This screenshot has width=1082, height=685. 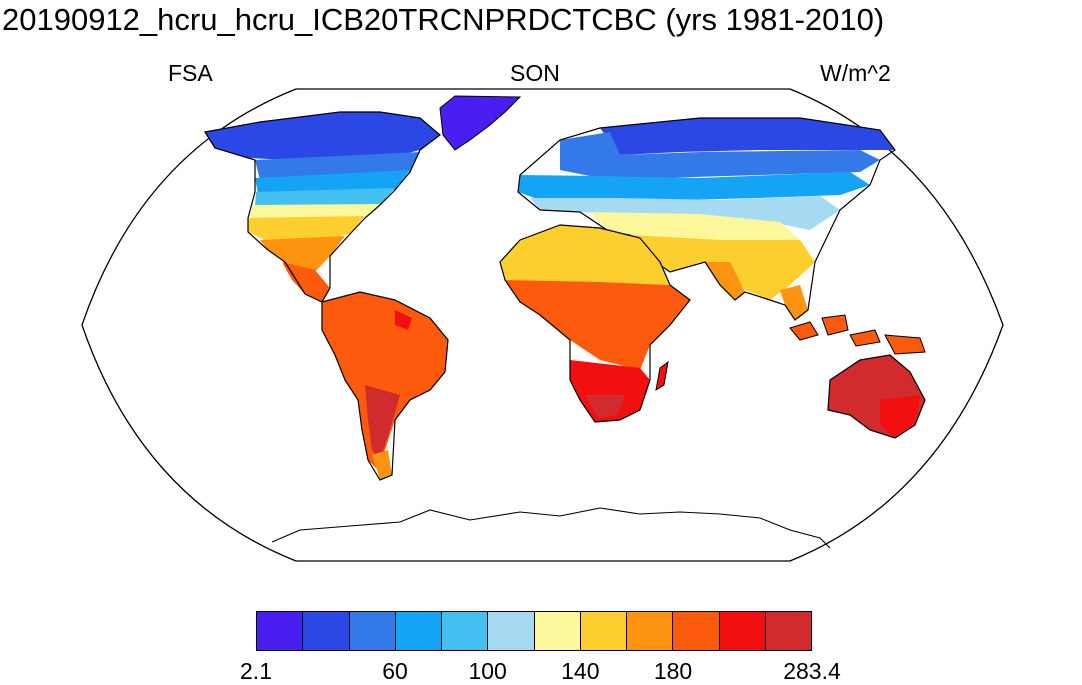 I want to click on eurasia-region, so click(x=706, y=219).